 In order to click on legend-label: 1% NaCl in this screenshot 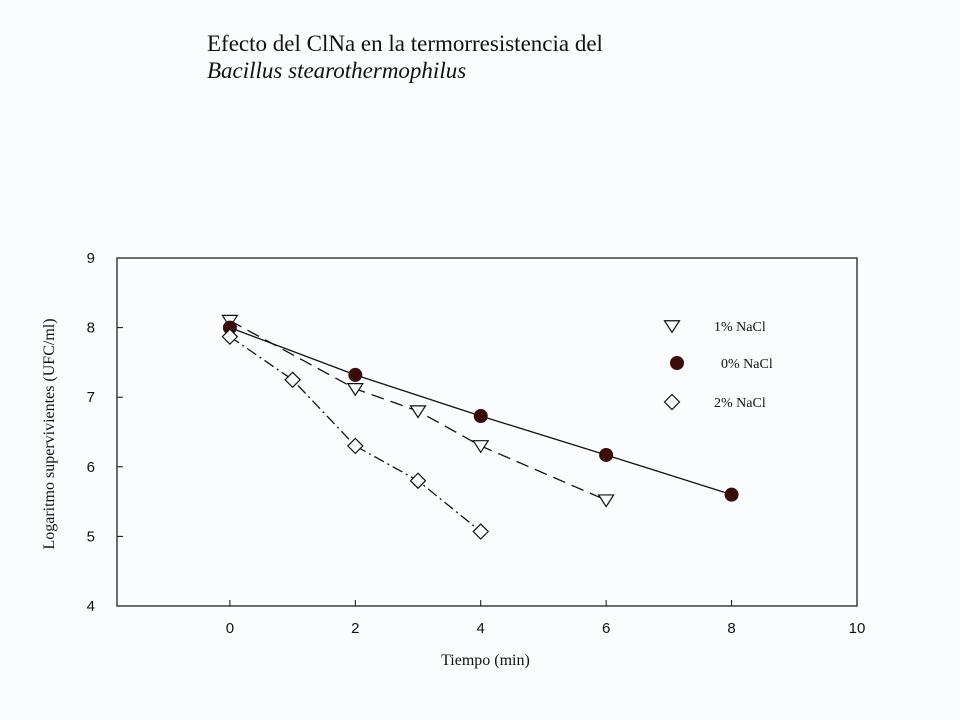, I will do `click(740, 327)`.